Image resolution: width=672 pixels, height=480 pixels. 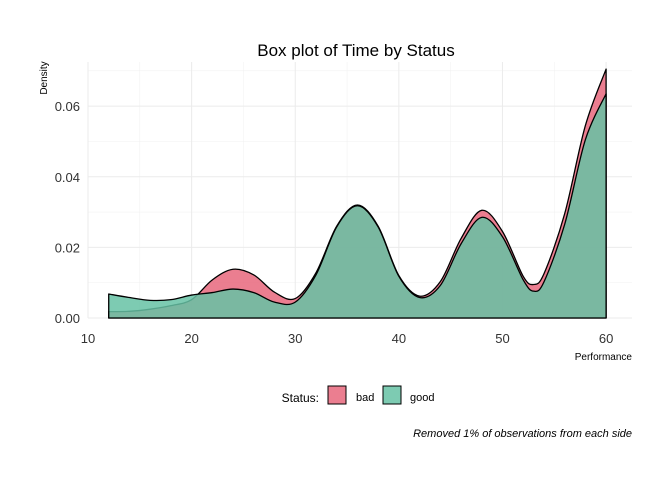 What do you see at coordinates (67, 247) in the screenshot?
I see `y-tick-label: 0.02` at bounding box center [67, 247].